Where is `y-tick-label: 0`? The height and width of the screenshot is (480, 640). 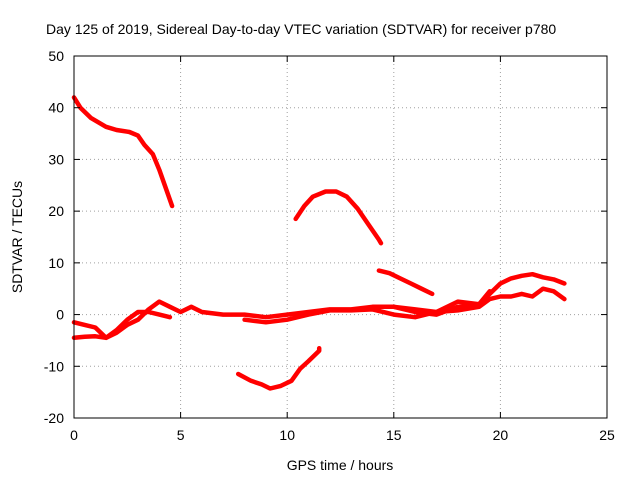
y-tick-label: 0 is located at coordinates (60, 315).